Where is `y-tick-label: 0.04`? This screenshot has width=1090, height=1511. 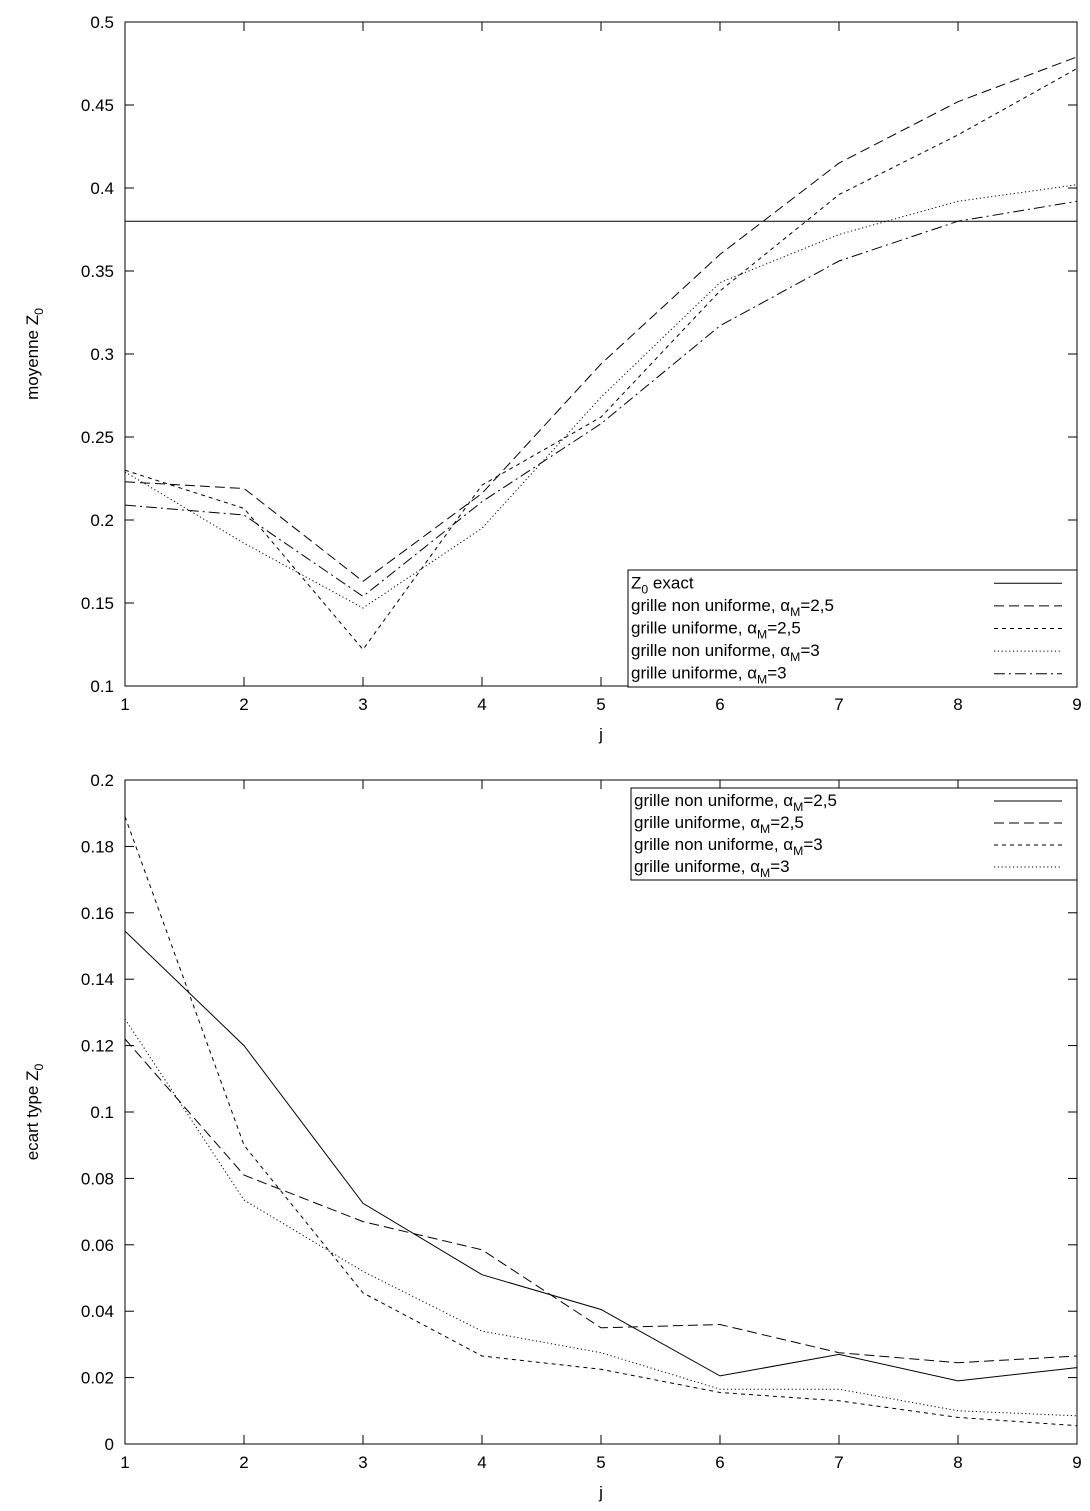
y-tick-label: 0.04 is located at coordinates (97, 1311).